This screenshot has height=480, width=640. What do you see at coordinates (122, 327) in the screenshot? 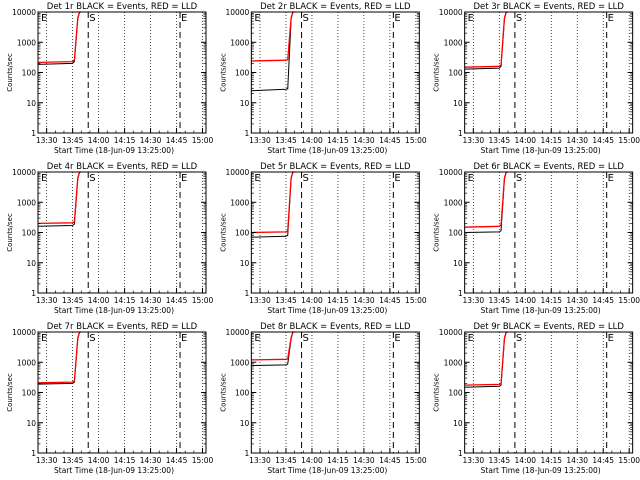
I see `panel-title: Det 7r BLACK = Events, RED = LLD` at bounding box center [122, 327].